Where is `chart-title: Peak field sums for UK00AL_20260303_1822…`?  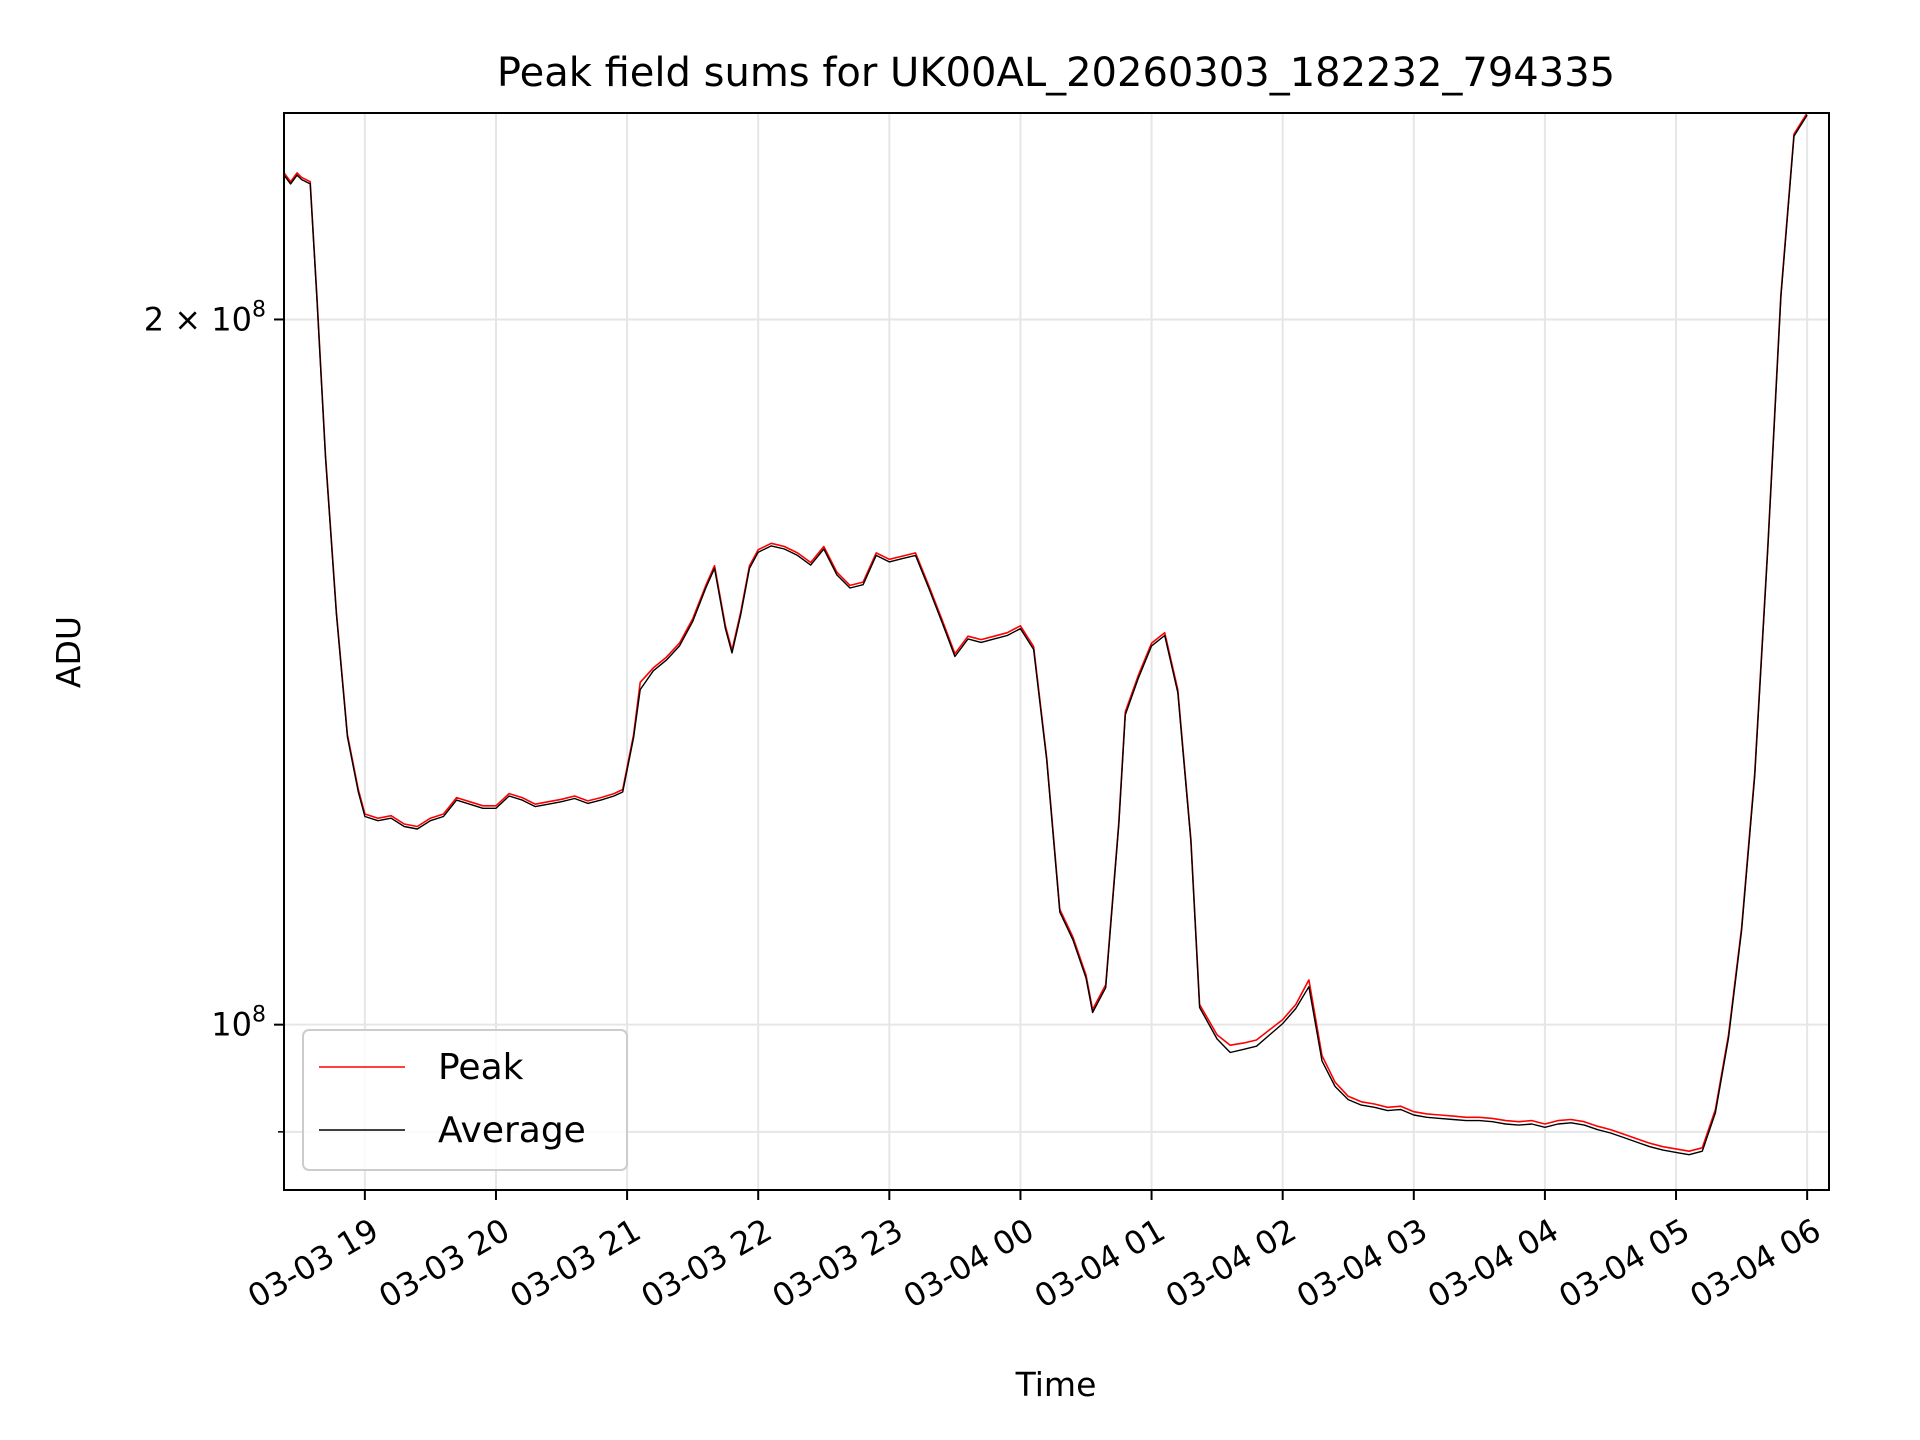 chart-title: Peak field sums for UK00AL_20260303_1822… is located at coordinates (1056, 73).